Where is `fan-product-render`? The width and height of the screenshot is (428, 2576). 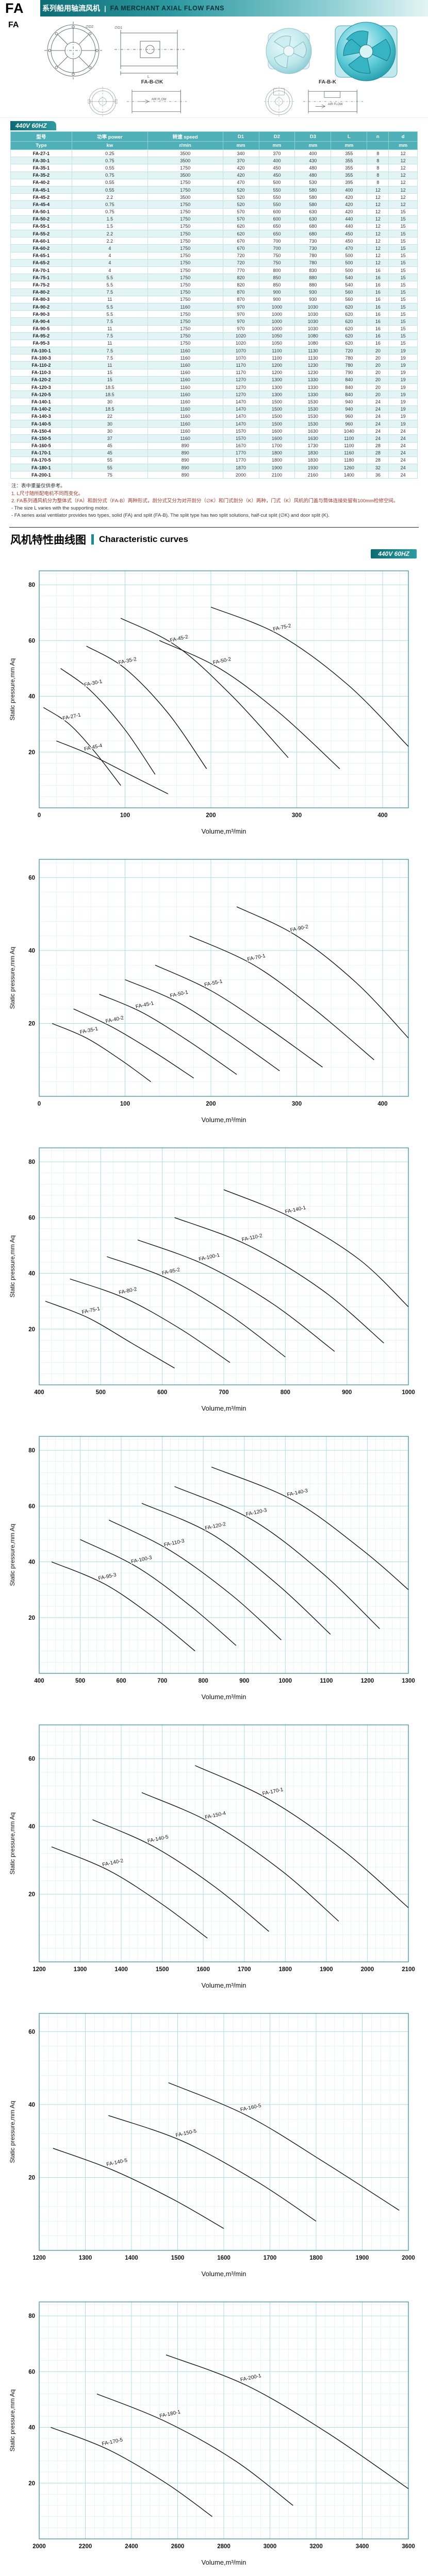
fan-product-render is located at coordinates (327, 51).